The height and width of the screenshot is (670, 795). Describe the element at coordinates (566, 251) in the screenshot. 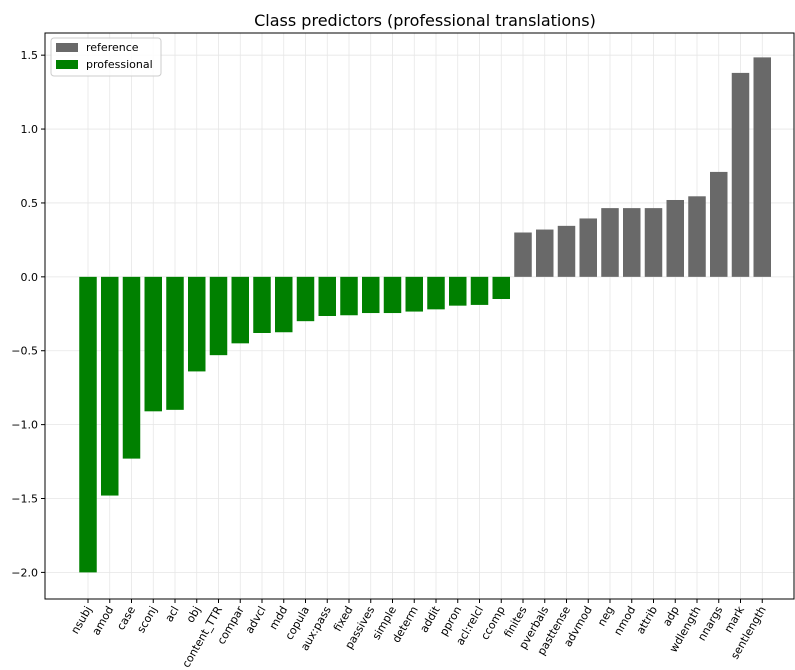

I see `bar-pasttense` at that location.